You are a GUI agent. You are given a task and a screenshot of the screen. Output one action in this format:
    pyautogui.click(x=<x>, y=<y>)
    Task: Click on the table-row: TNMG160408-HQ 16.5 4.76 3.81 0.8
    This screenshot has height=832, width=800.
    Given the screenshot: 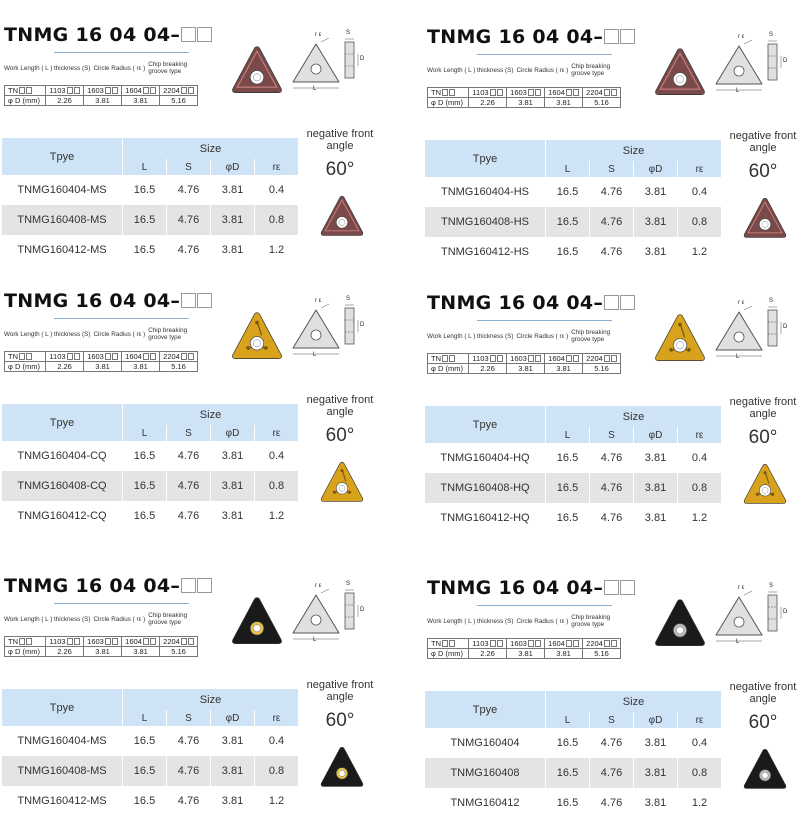 What is the action you would take?
    pyautogui.click(x=573, y=488)
    